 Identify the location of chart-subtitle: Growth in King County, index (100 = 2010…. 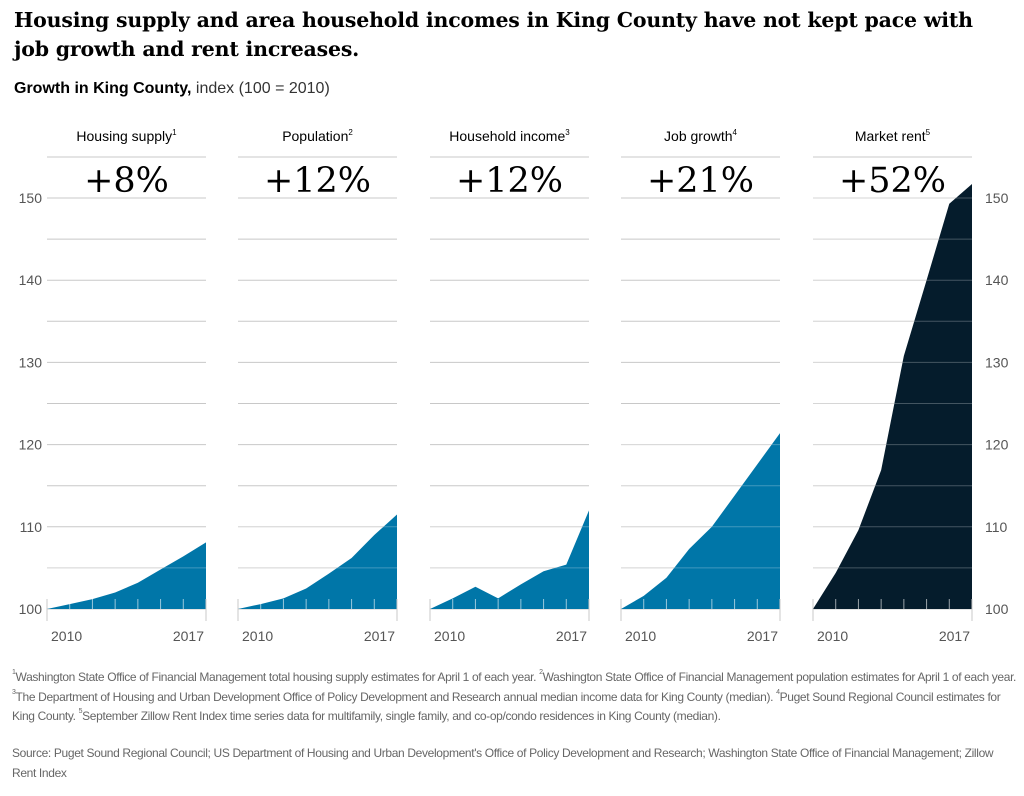
(172, 89).